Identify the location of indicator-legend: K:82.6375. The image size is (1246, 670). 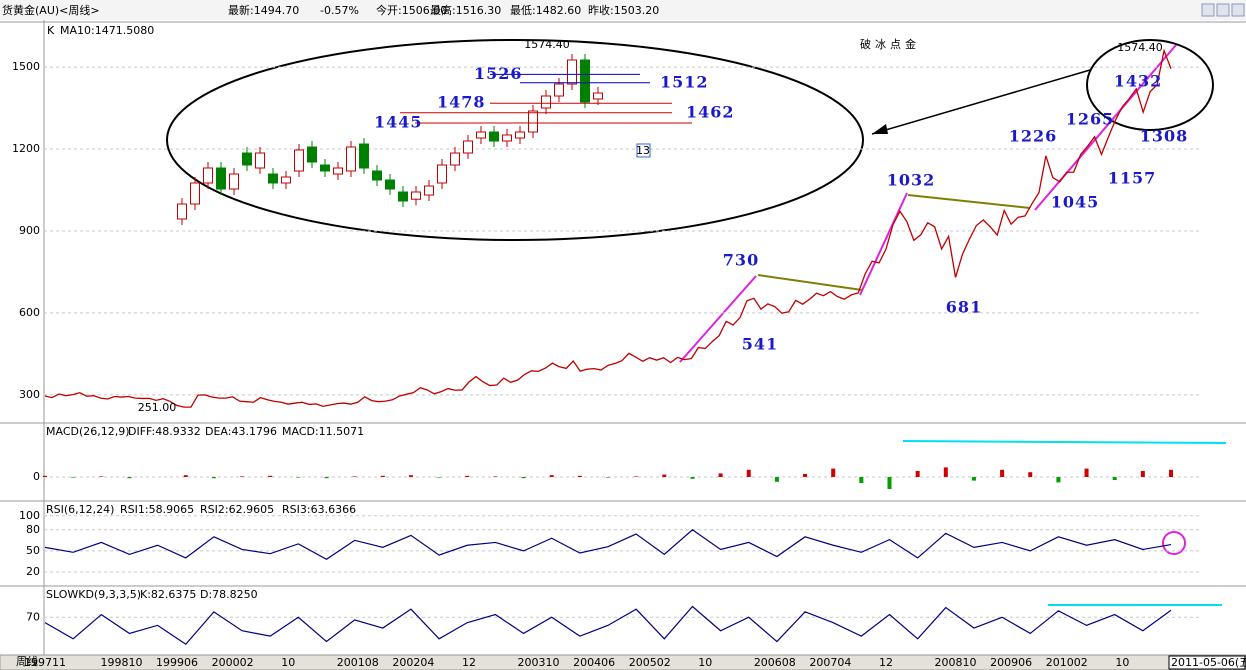
(168, 594).